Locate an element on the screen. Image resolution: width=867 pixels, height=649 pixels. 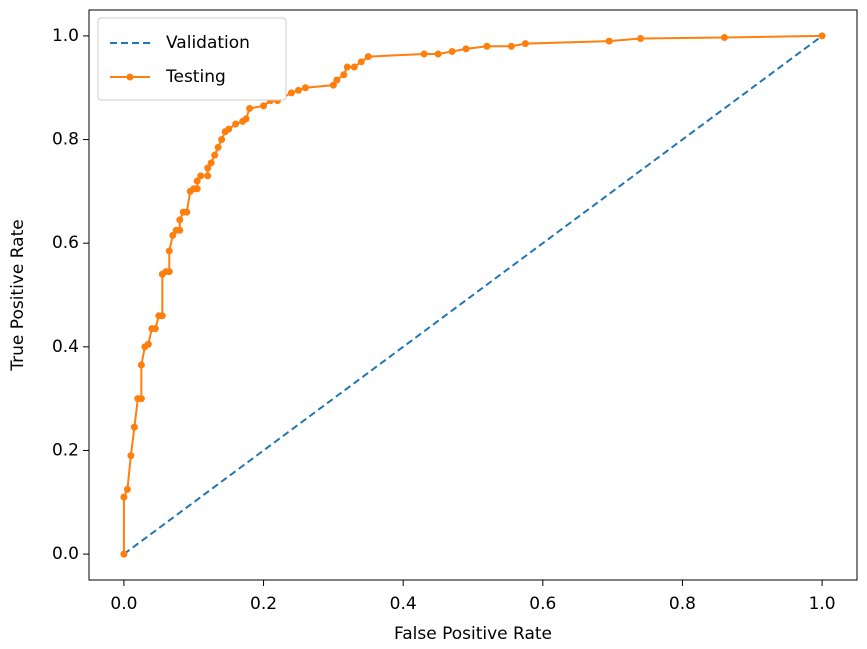
y-tick-label: 0.8 is located at coordinates (65, 140).